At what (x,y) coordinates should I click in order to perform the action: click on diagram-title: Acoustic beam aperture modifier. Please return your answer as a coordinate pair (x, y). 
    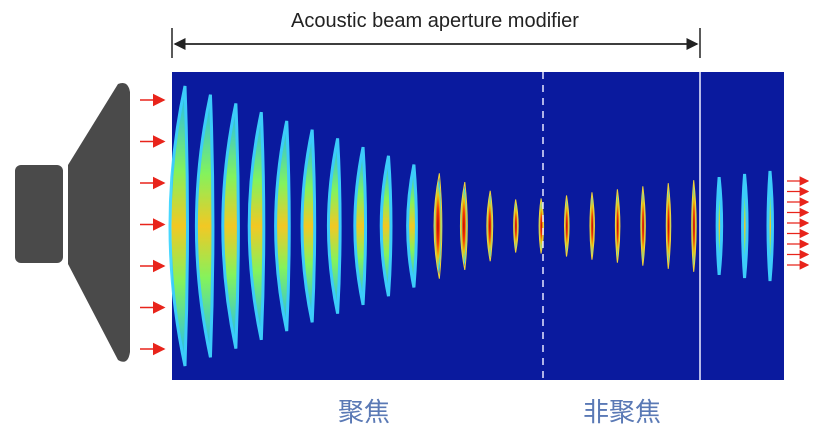
    Looking at the image, I should click on (435, 21).